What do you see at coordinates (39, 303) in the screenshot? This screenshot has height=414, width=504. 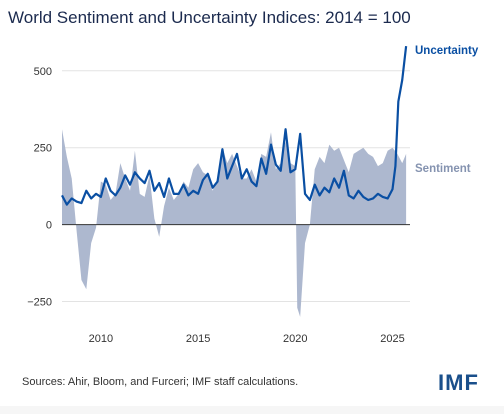 I see `y-tick-label: −250` at bounding box center [39, 303].